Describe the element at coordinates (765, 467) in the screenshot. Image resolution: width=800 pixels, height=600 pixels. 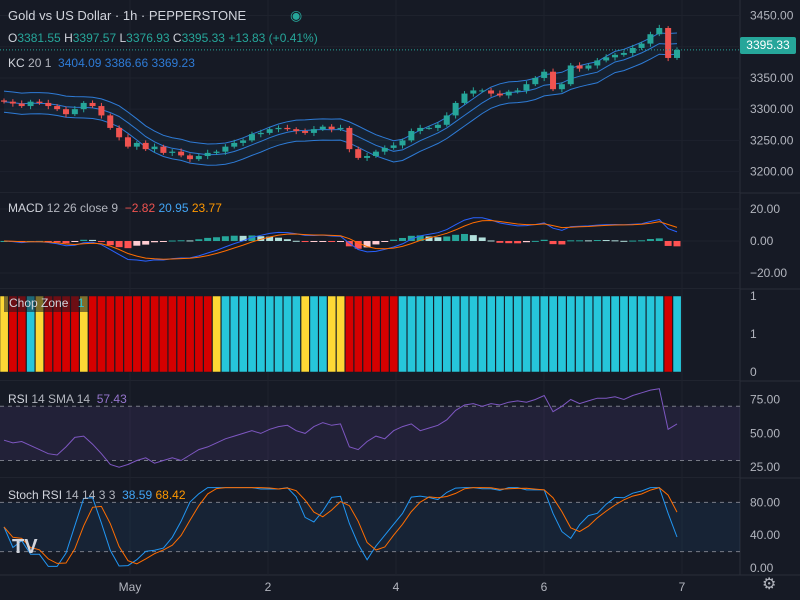
I see `rsi-tick-label-2: 25.00` at that location.